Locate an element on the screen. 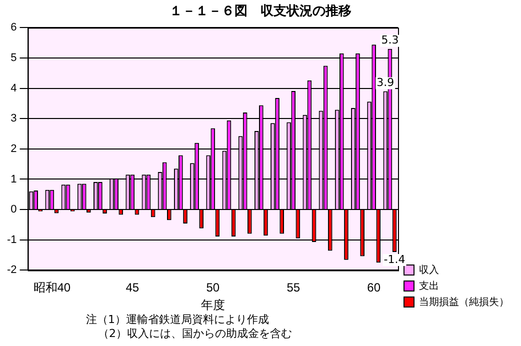 The height and width of the screenshot is (346, 521). y-tick-label: 0 is located at coordinates (13, 210).